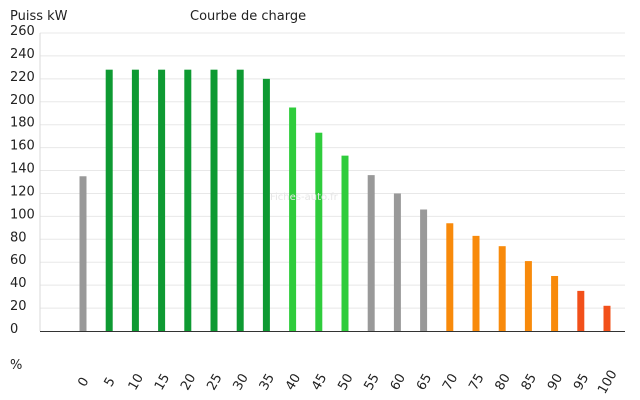 This screenshot has height=400, width=640. I want to click on y-axis-label: Puiss kW, so click(39, 16).